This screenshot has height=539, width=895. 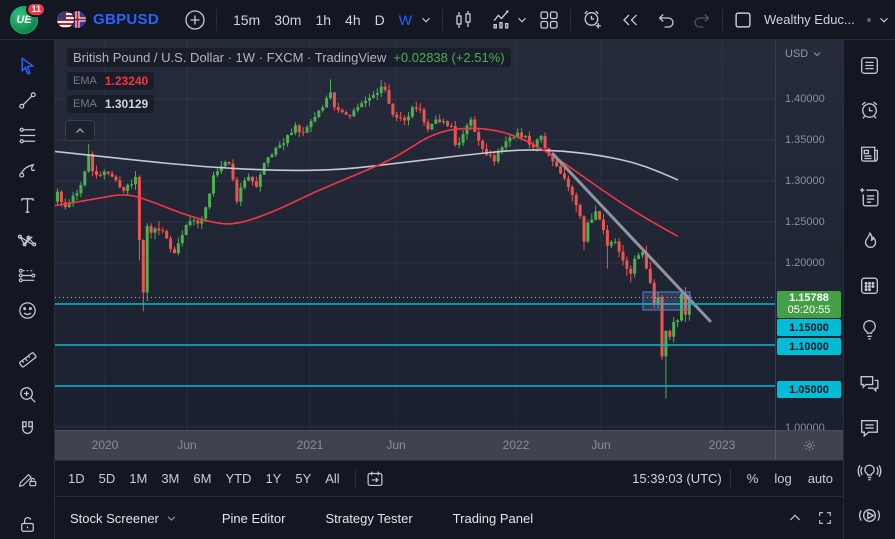 I want to click on ema-legend-row: EMA 1.30129, so click(x=111, y=104).